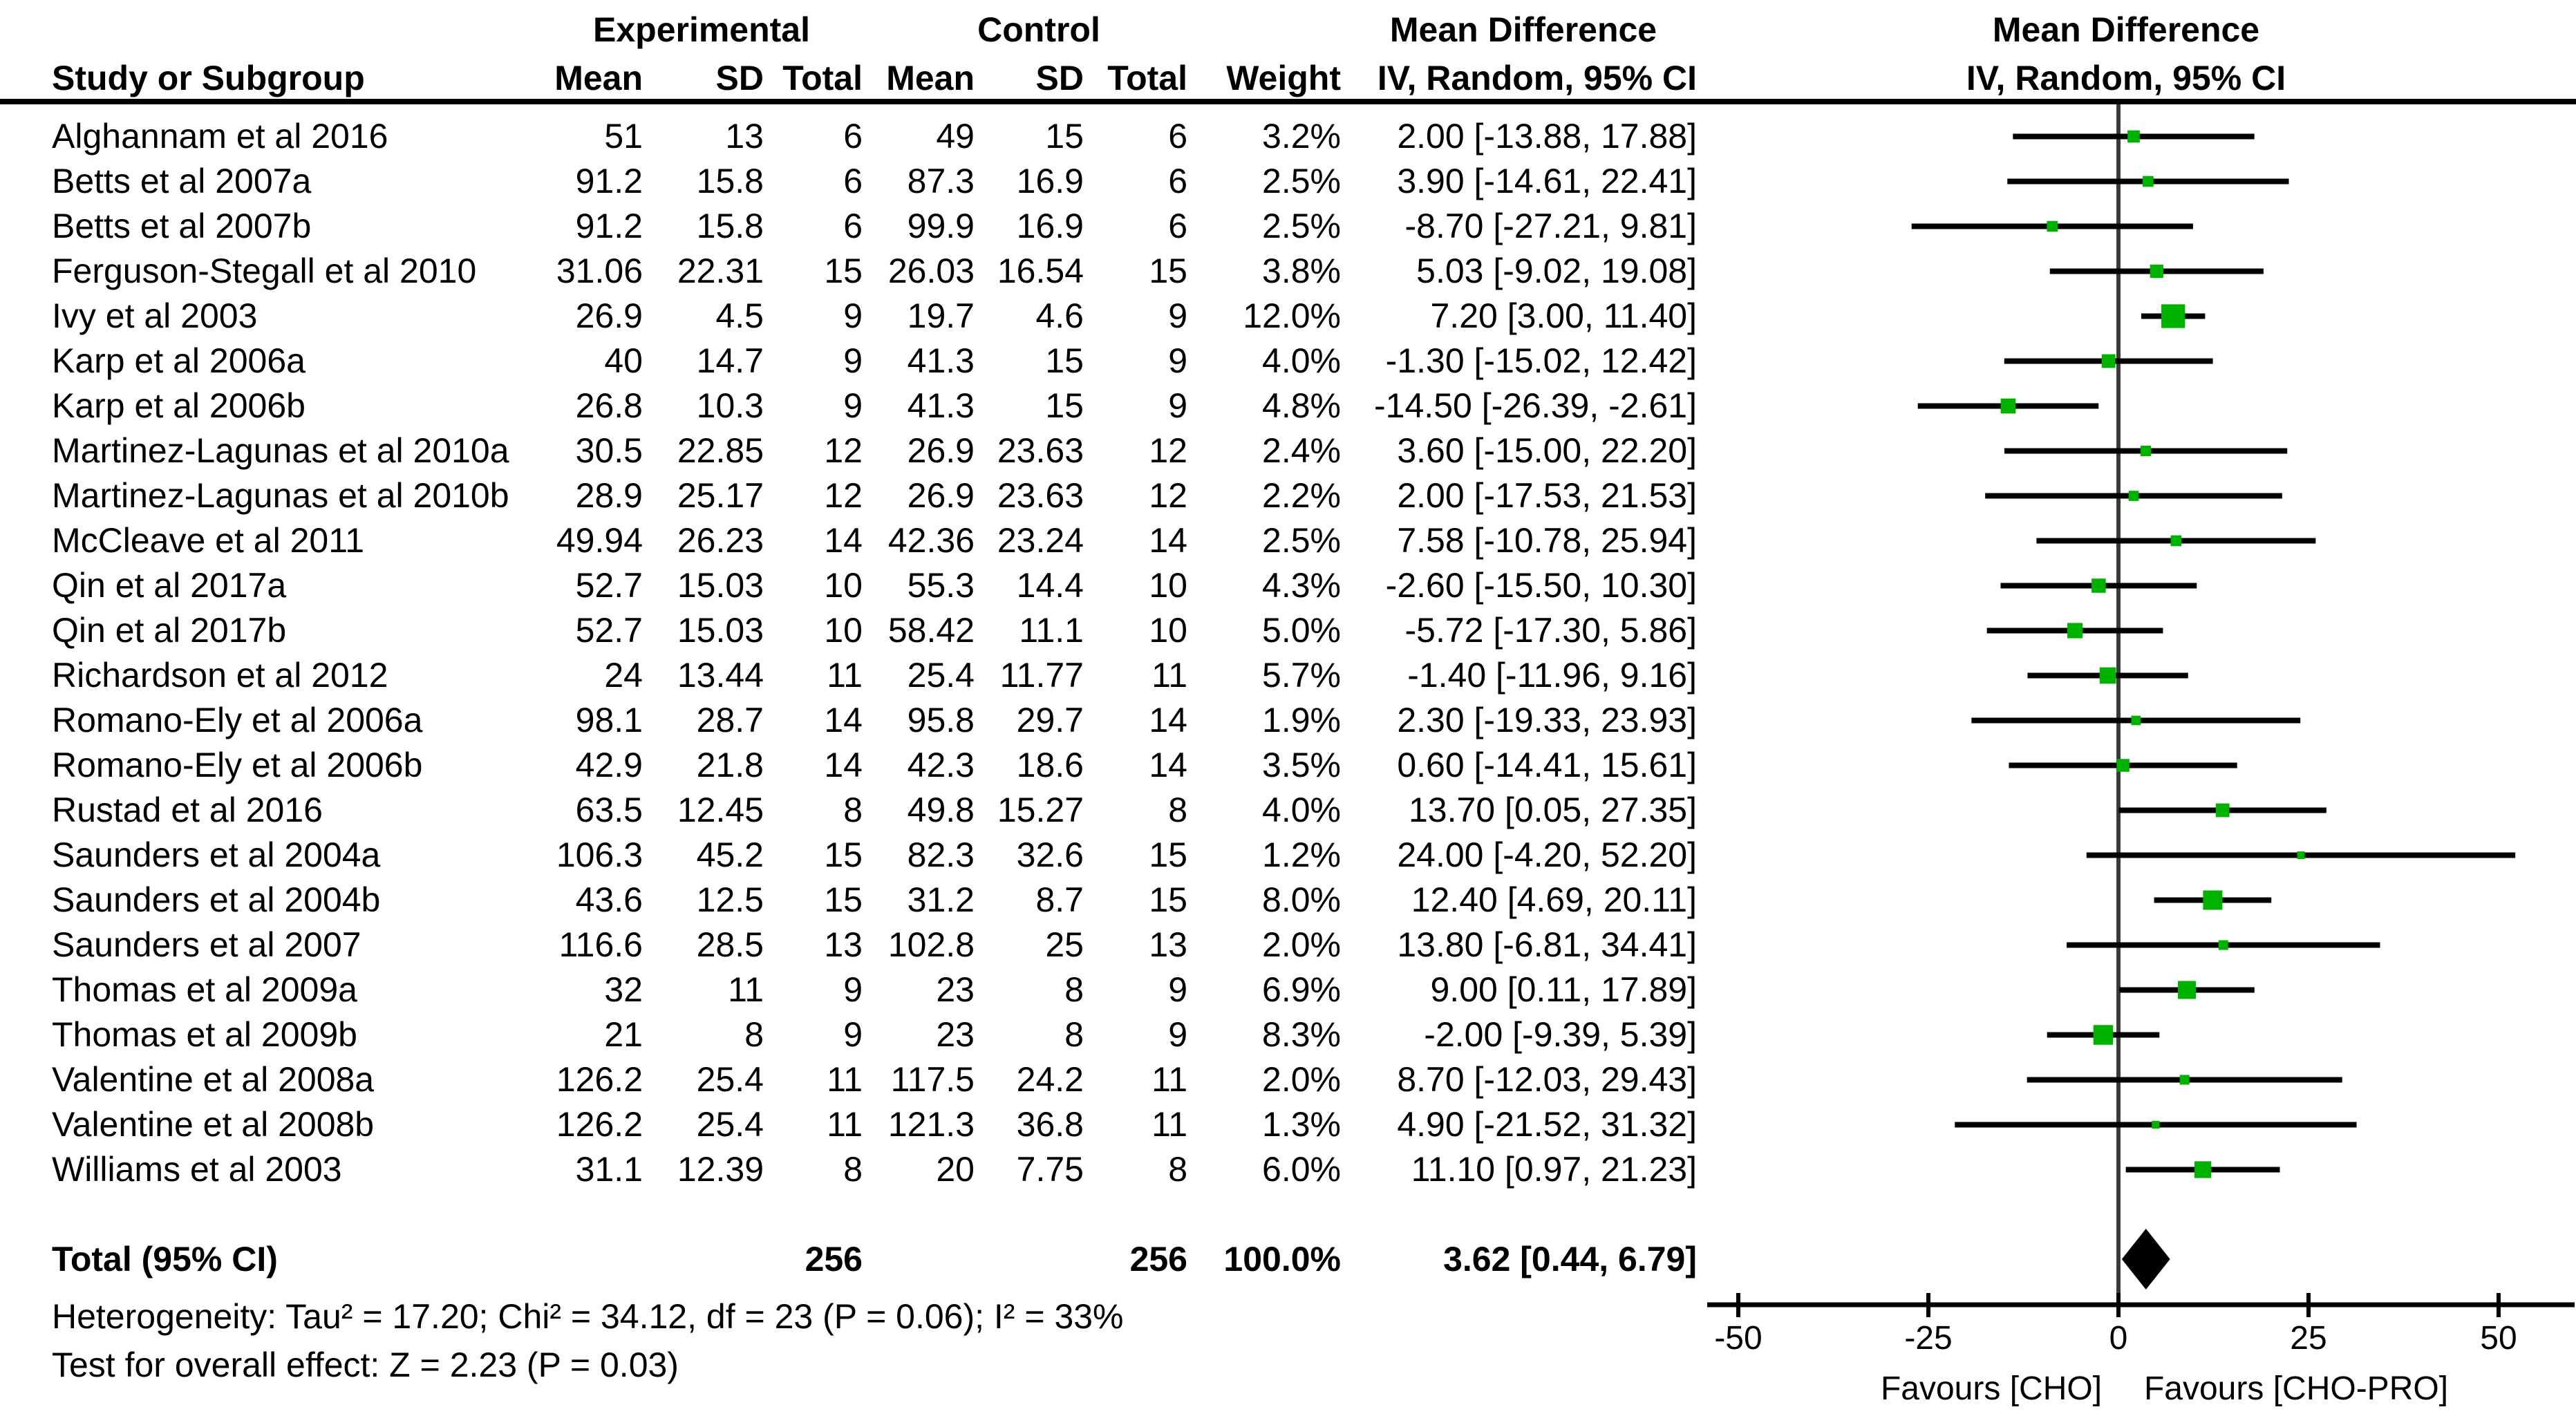 The width and height of the screenshot is (2576, 1425). Describe the element at coordinates (1168, 944) in the screenshot. I see `ctl-total: 13` at that location.